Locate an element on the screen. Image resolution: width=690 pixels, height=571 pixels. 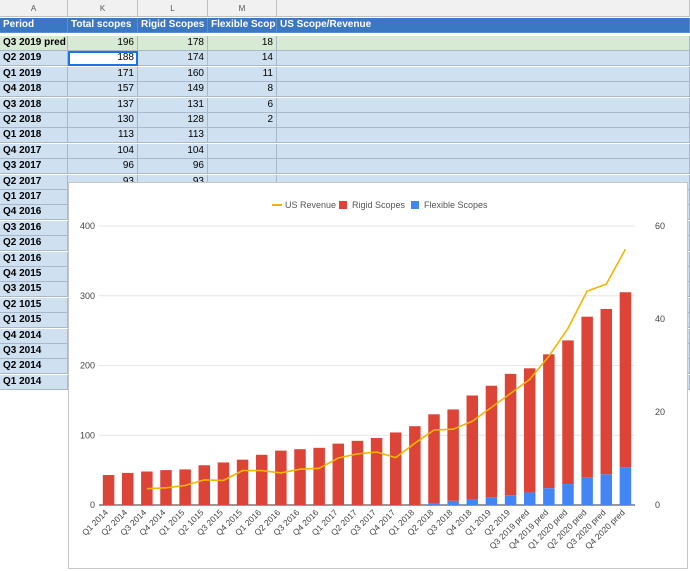
rigid-scopes-cell: 160 is located at coordinates (173, 74).